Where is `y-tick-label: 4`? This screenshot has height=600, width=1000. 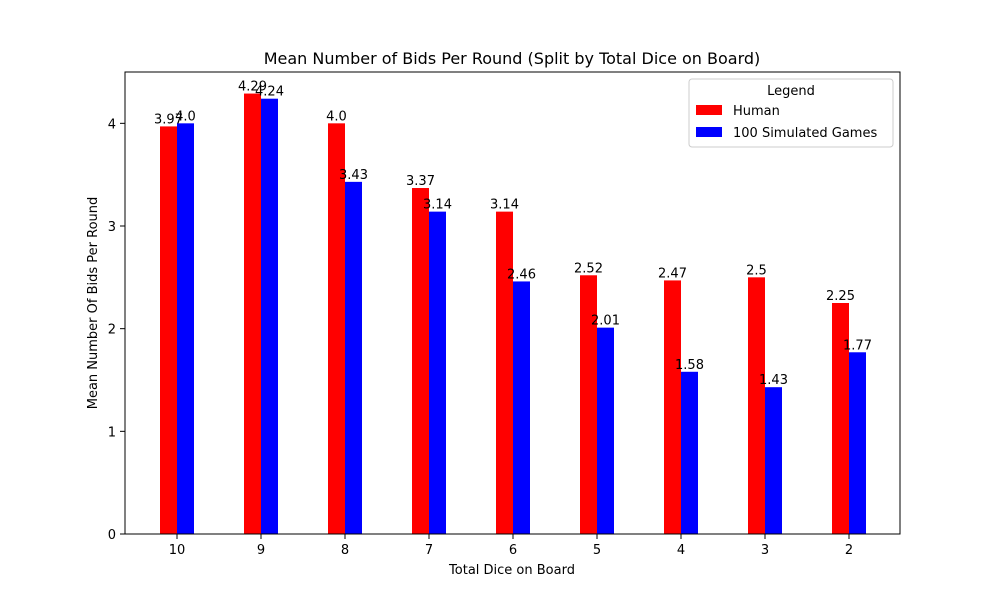 y-tick-label: 4 is located at coordinates (112, 124).